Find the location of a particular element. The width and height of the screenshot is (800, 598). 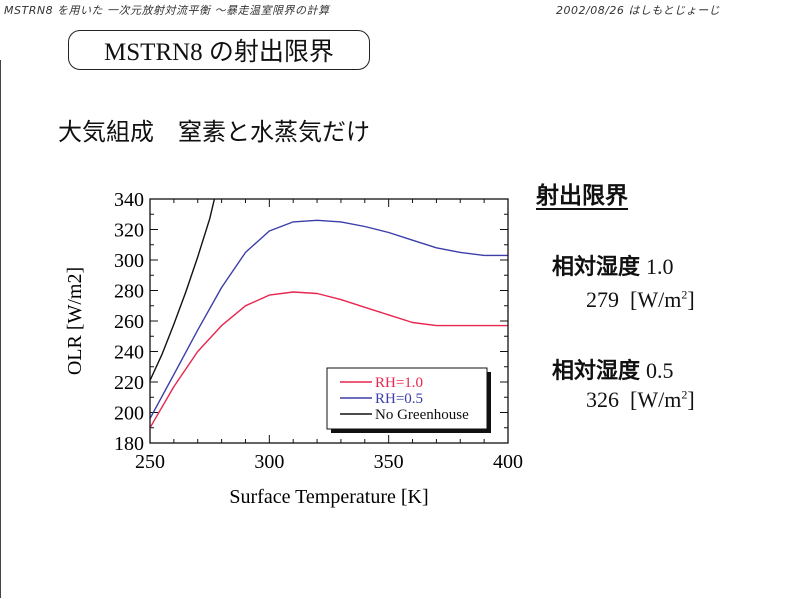

header-note-left: MSTRN8 を用いた 一次元放射対流平衡 〜暴走温室限界の計算 is located at coordinates (167, 10).